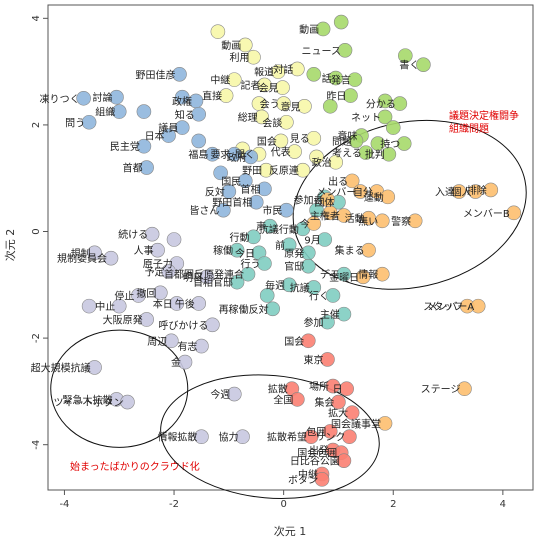  I want to click on point-label: 政府, so click(237, 157).